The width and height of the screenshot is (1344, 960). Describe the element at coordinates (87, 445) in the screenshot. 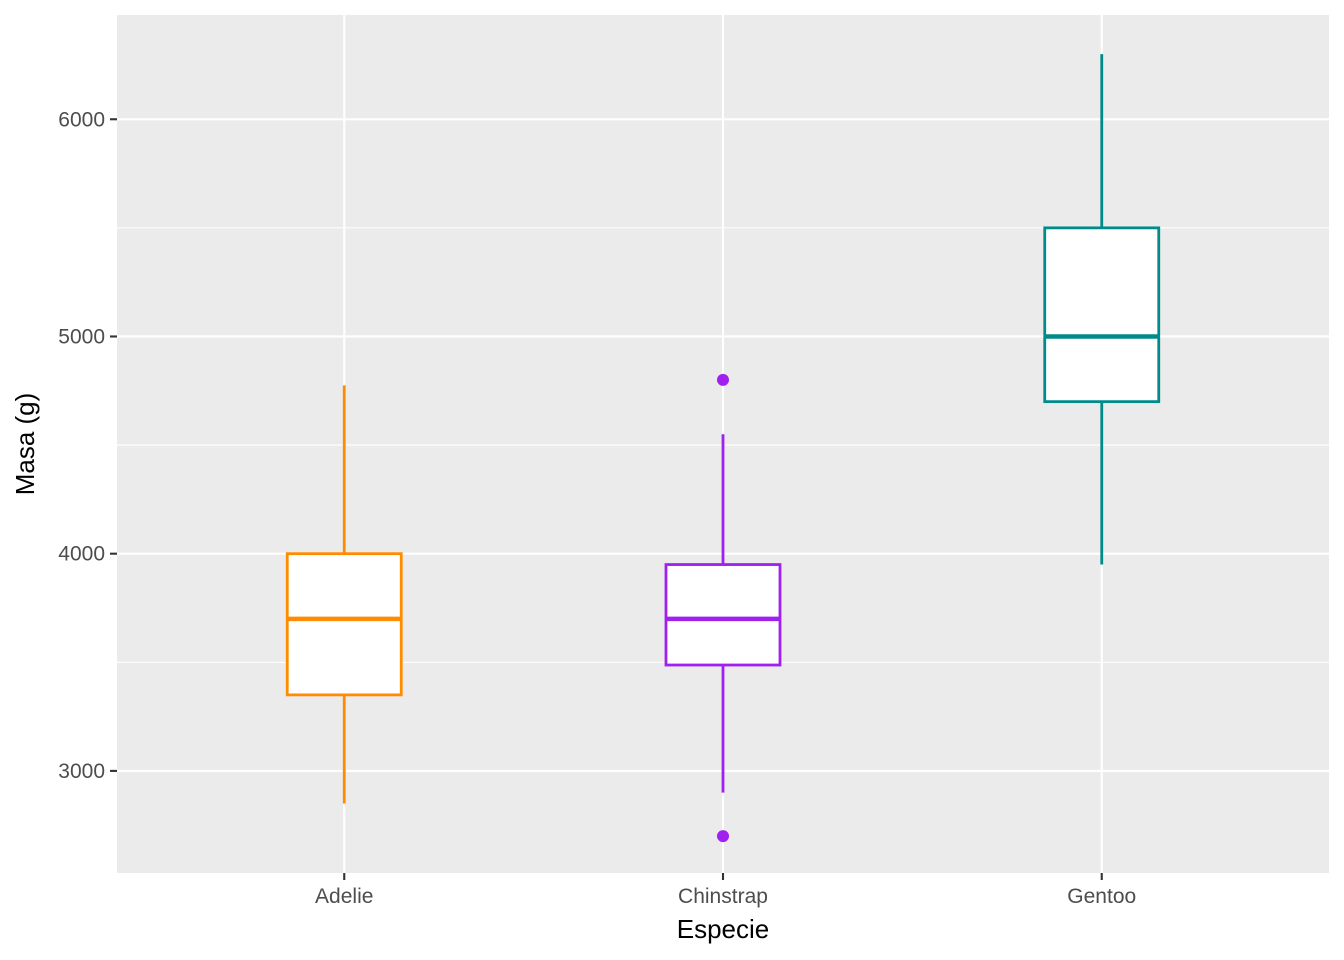

I see `y-axis: 3000 4000 5000 6000` at that location.